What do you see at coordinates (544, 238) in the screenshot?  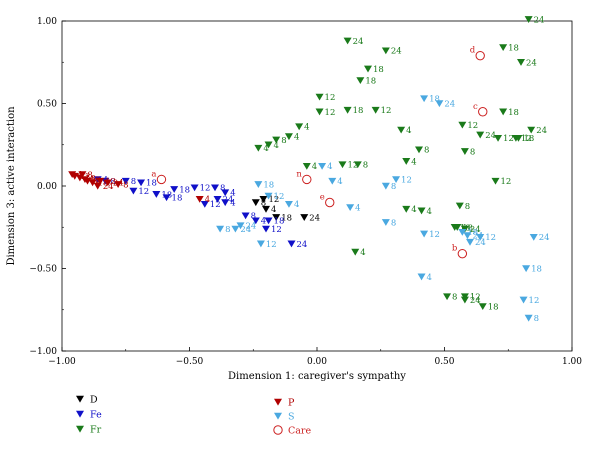 I see `point-label-s: 24` at bounding box center [544, 238].